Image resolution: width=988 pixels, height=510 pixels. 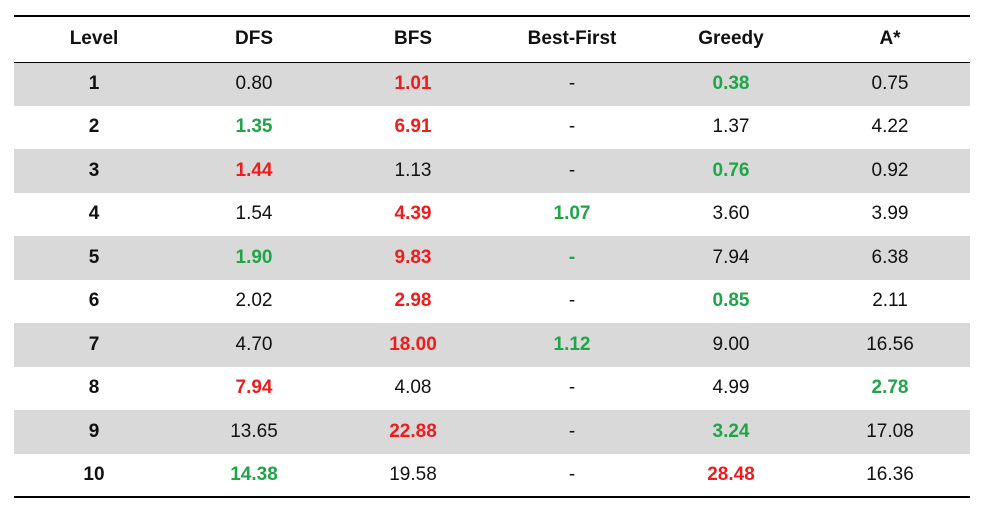 I want to click on header-greedy: Greedy, so click(x=731, y=39).